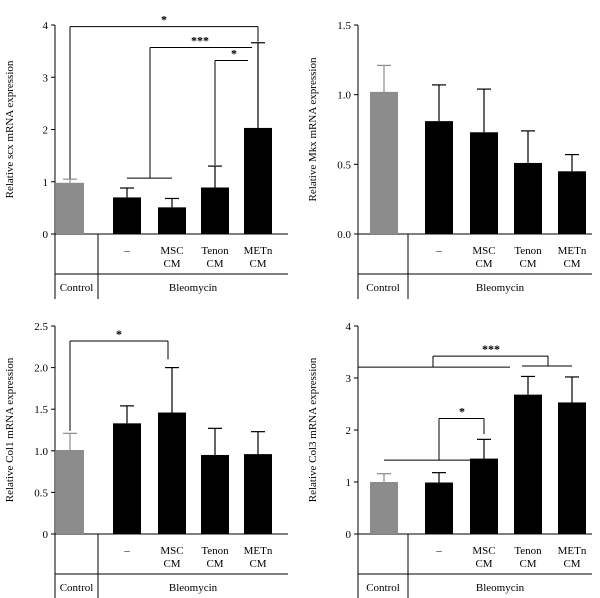 This screenshot has height=598, width=600. Describe the element at coordinates (344, 235) in the screenshot. I see `y-tick-label: 0.0` at that location.